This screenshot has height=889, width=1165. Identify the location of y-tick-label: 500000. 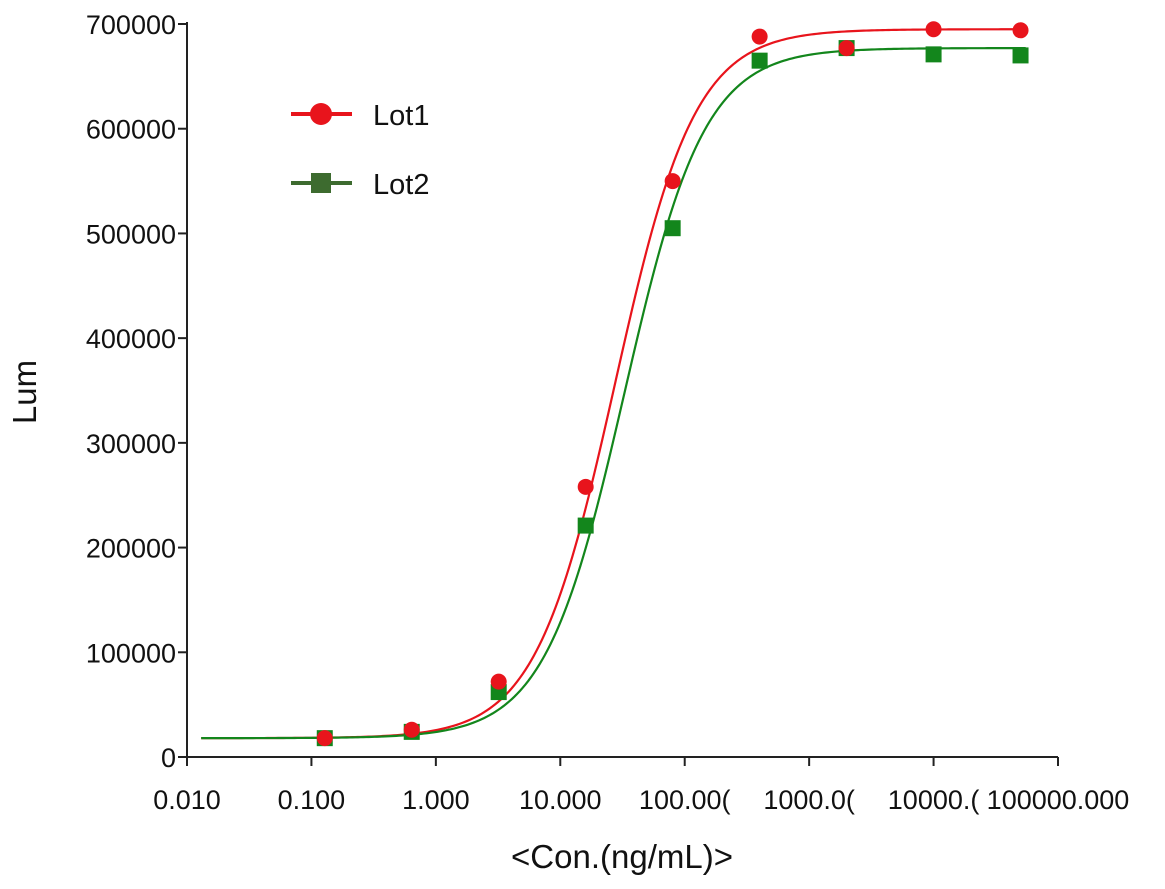
(131, 234).